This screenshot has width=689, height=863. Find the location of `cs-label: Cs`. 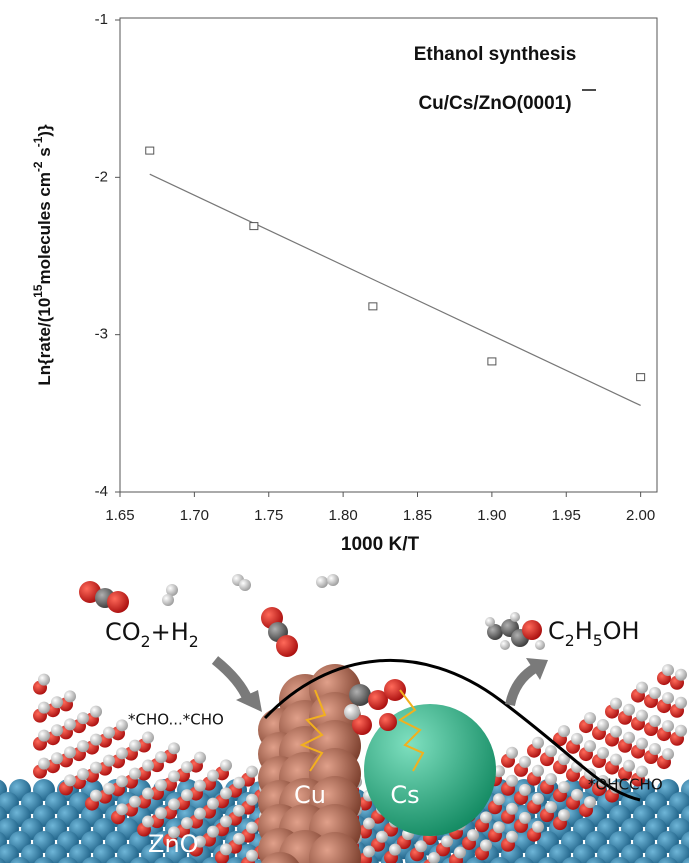

cs-label: Cs is located at coordinates (404, 795).